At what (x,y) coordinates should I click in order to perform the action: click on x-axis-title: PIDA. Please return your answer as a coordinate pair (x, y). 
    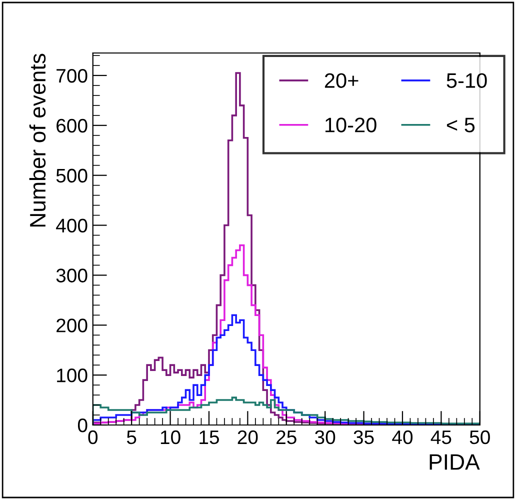
    Looking at the image, I should click on (455, 462).